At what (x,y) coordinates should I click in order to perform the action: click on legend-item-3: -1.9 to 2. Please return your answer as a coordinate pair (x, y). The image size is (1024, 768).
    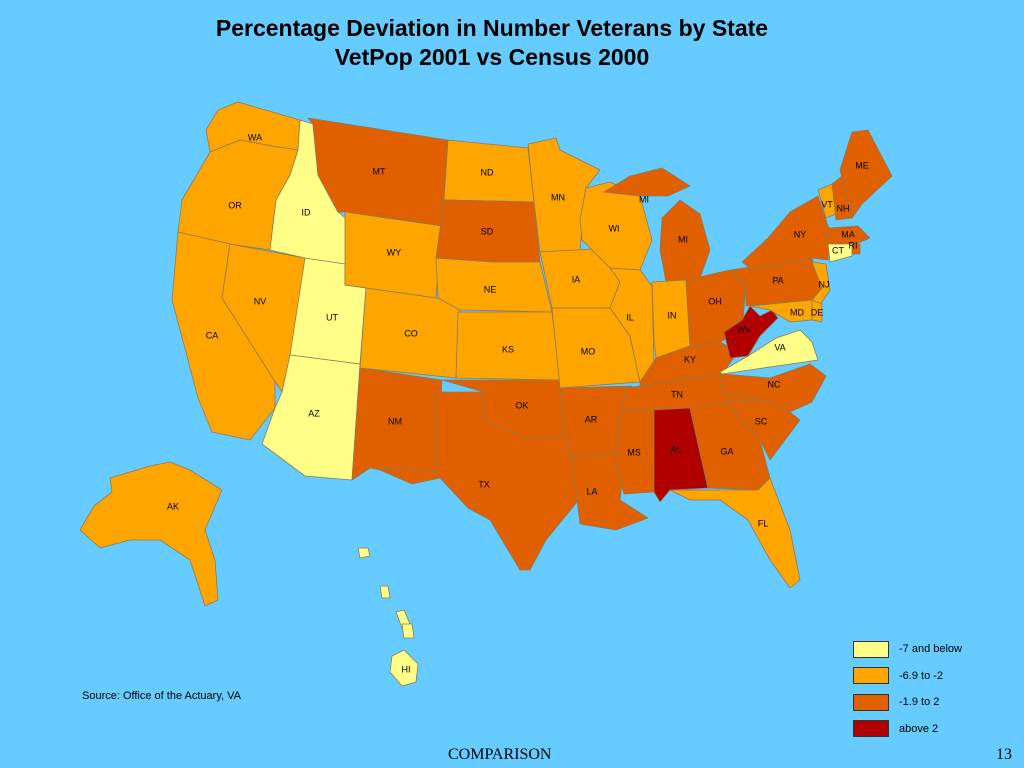
    Looking at the image, I should click on (933, 702).